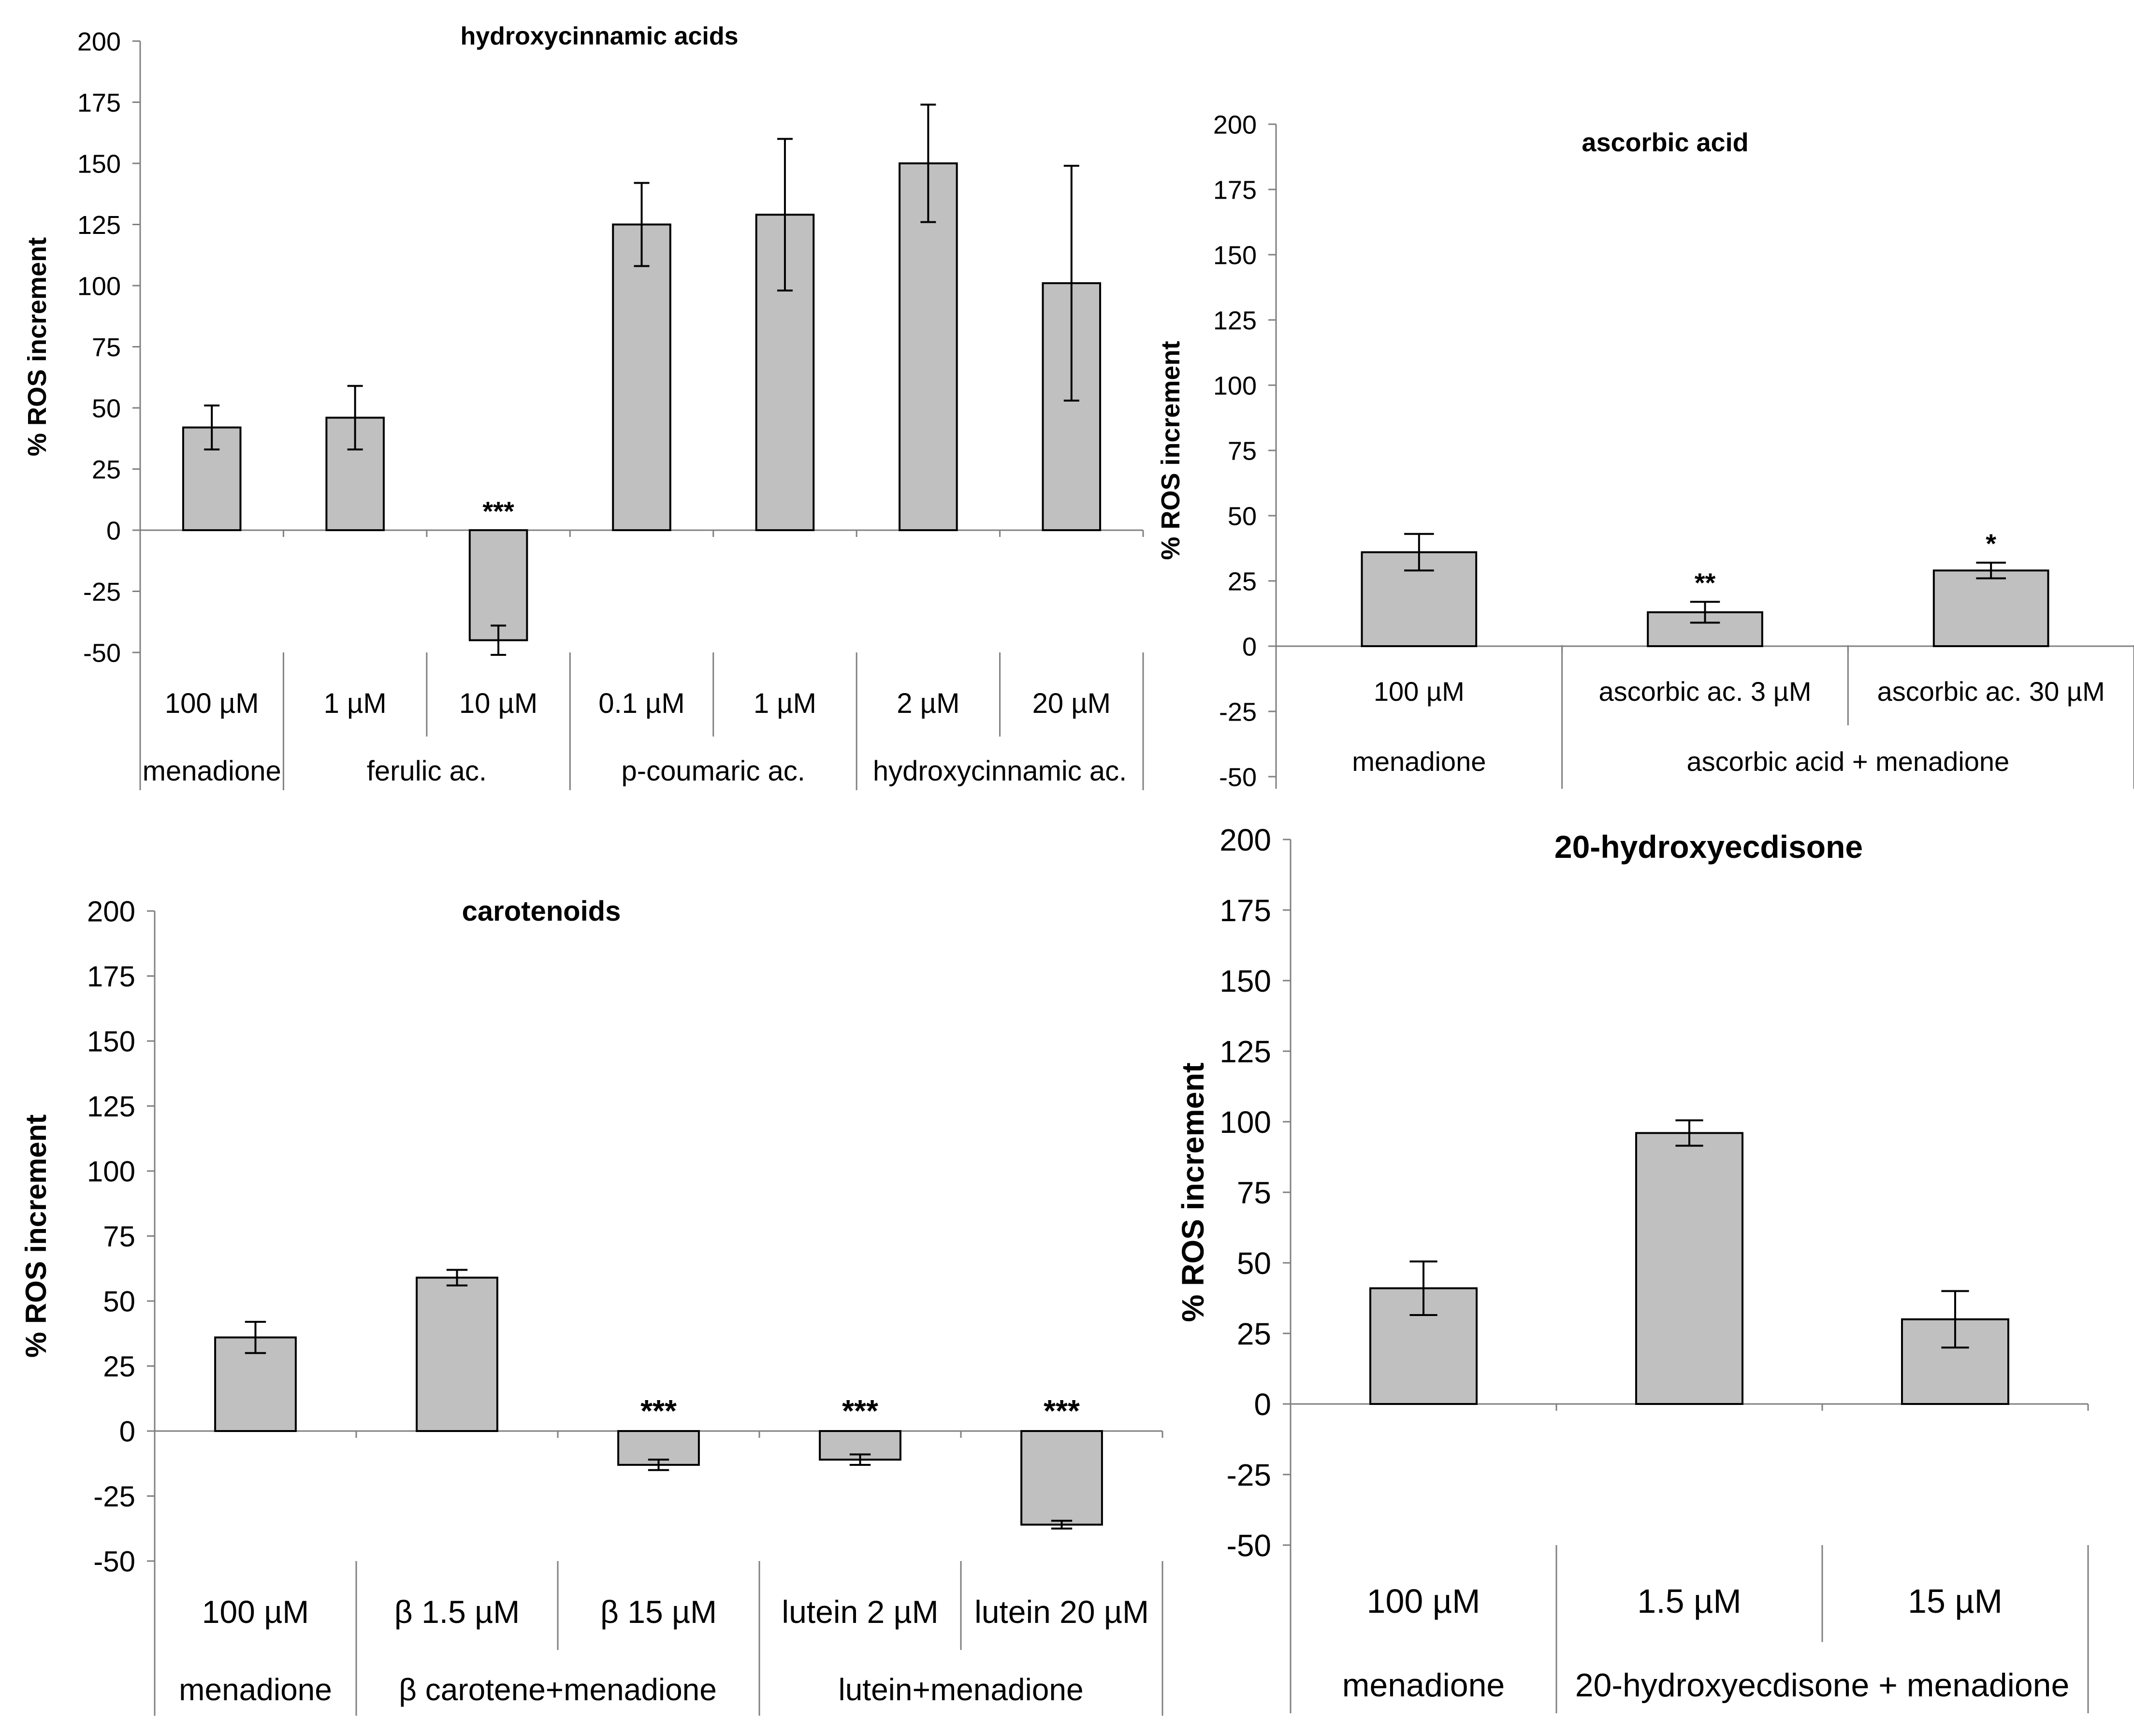 This screenshot has width=2134, height=1736. I want to click on hca-category-label: 20 µM, so click(1071, 703).